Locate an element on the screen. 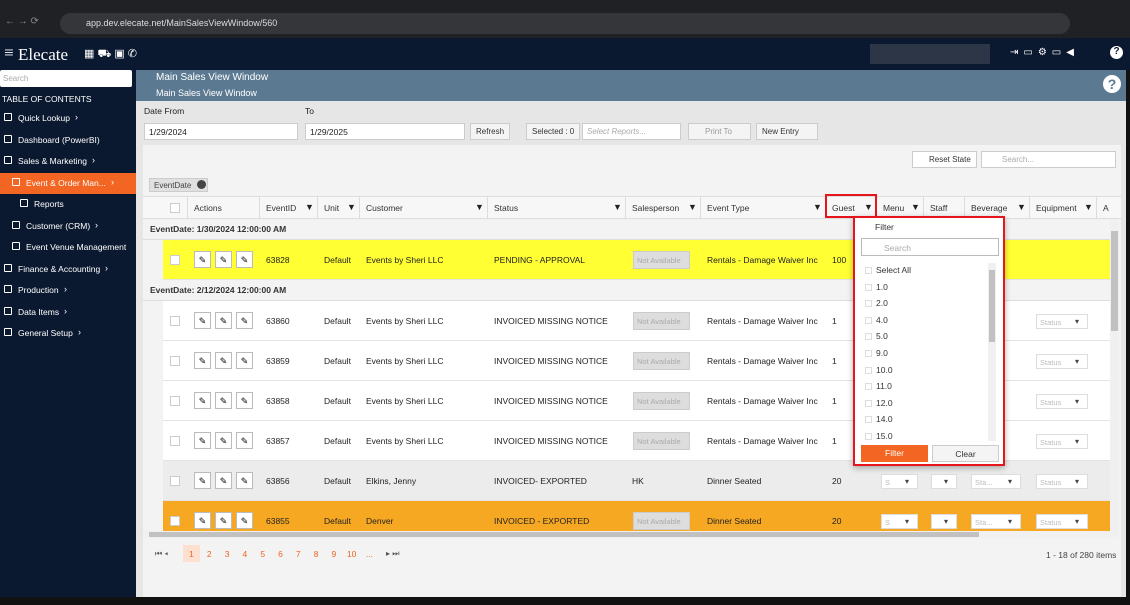 Image resolution: width=1130 pixels, height=605 pixels. page-link: 1 is located at coordinates (191, 553).